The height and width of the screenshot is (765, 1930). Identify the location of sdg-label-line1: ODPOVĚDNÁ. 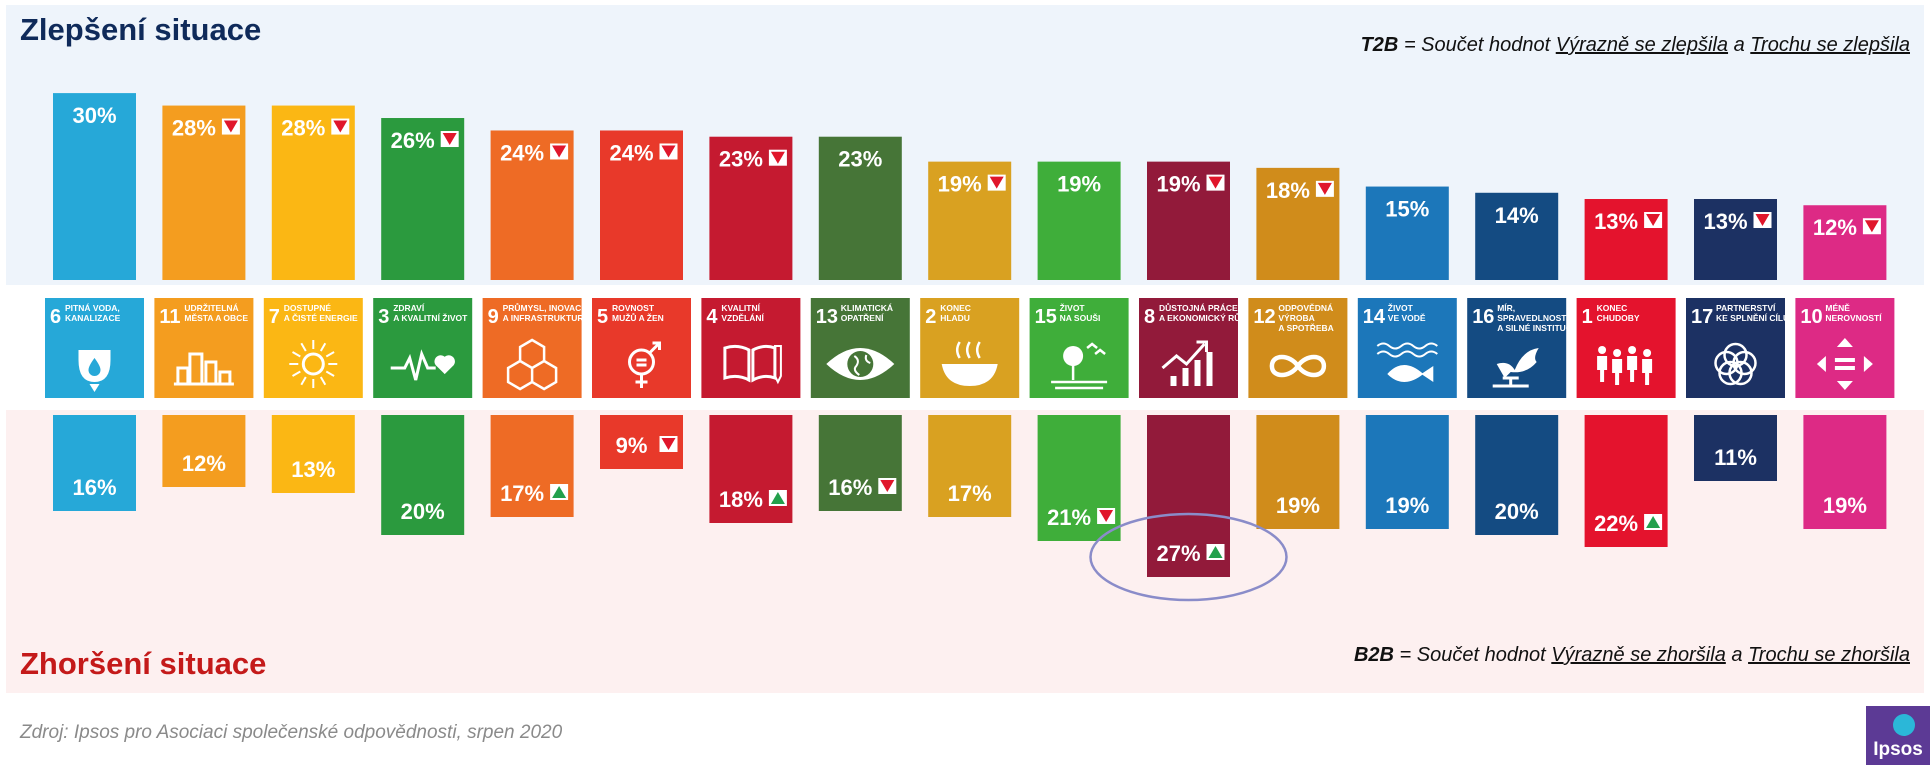
(1305, 307).